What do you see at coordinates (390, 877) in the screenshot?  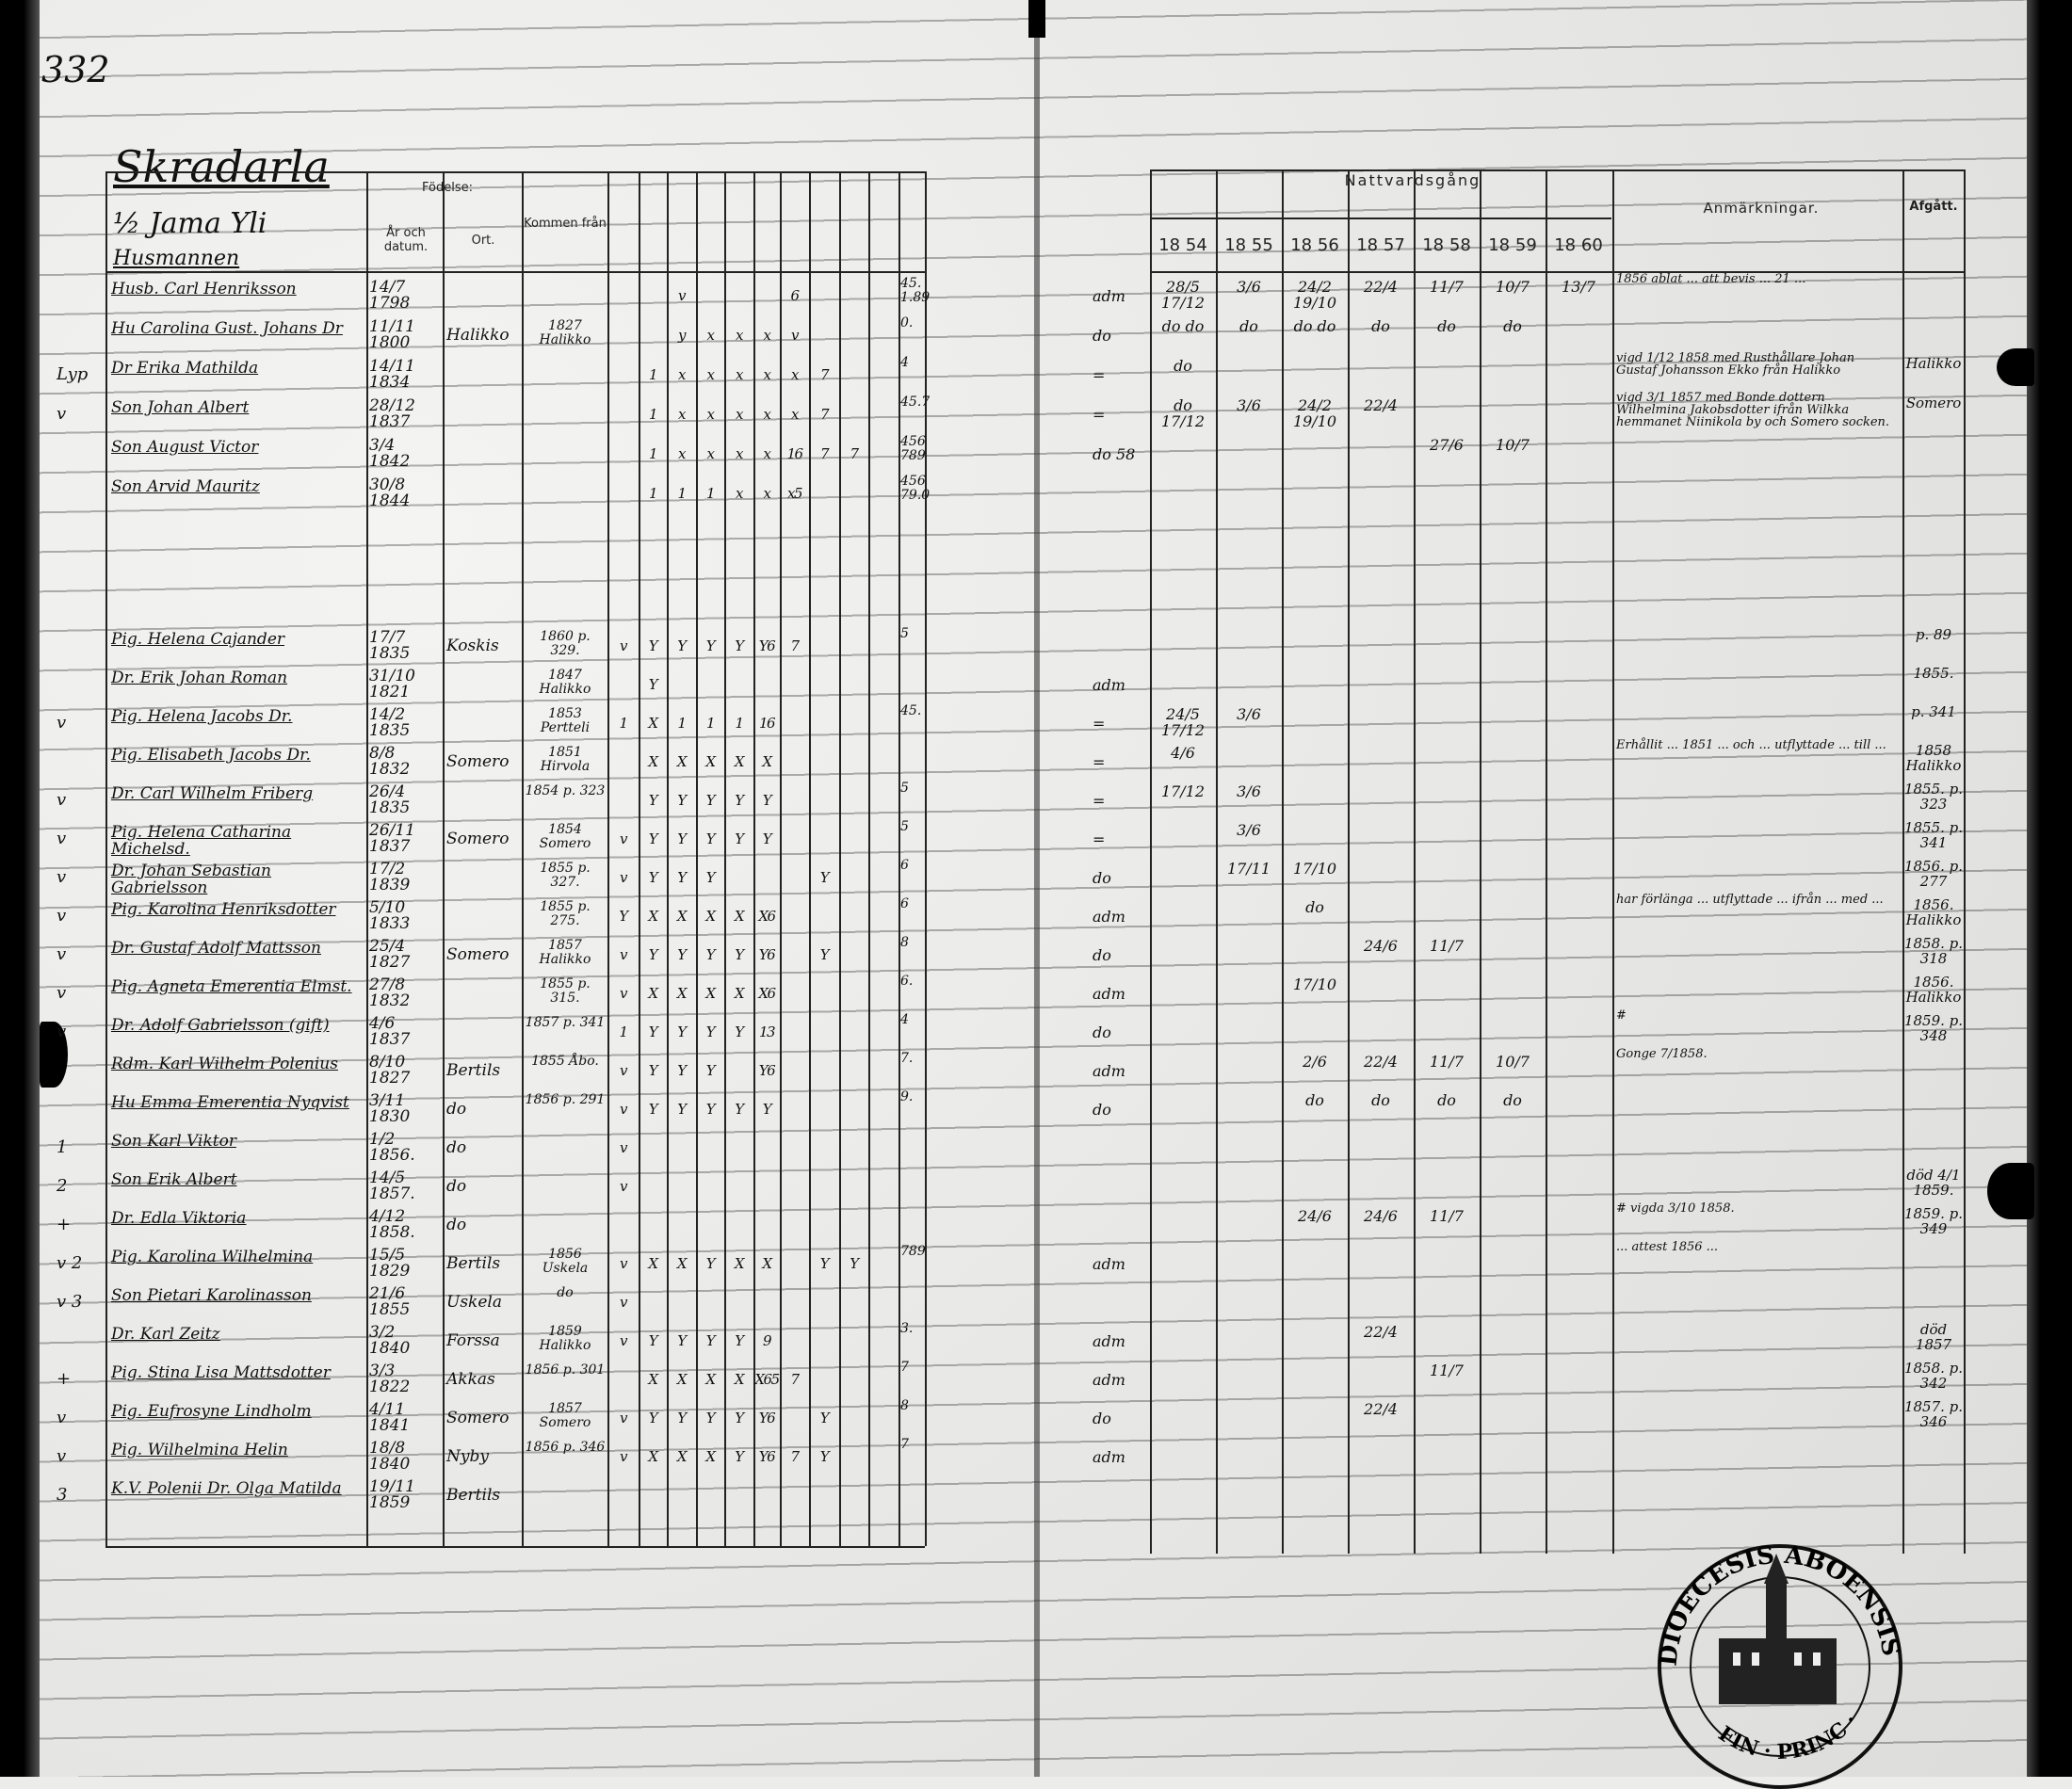 I see `birth-date: 17/2 1839` at bounding box center [390, 877].